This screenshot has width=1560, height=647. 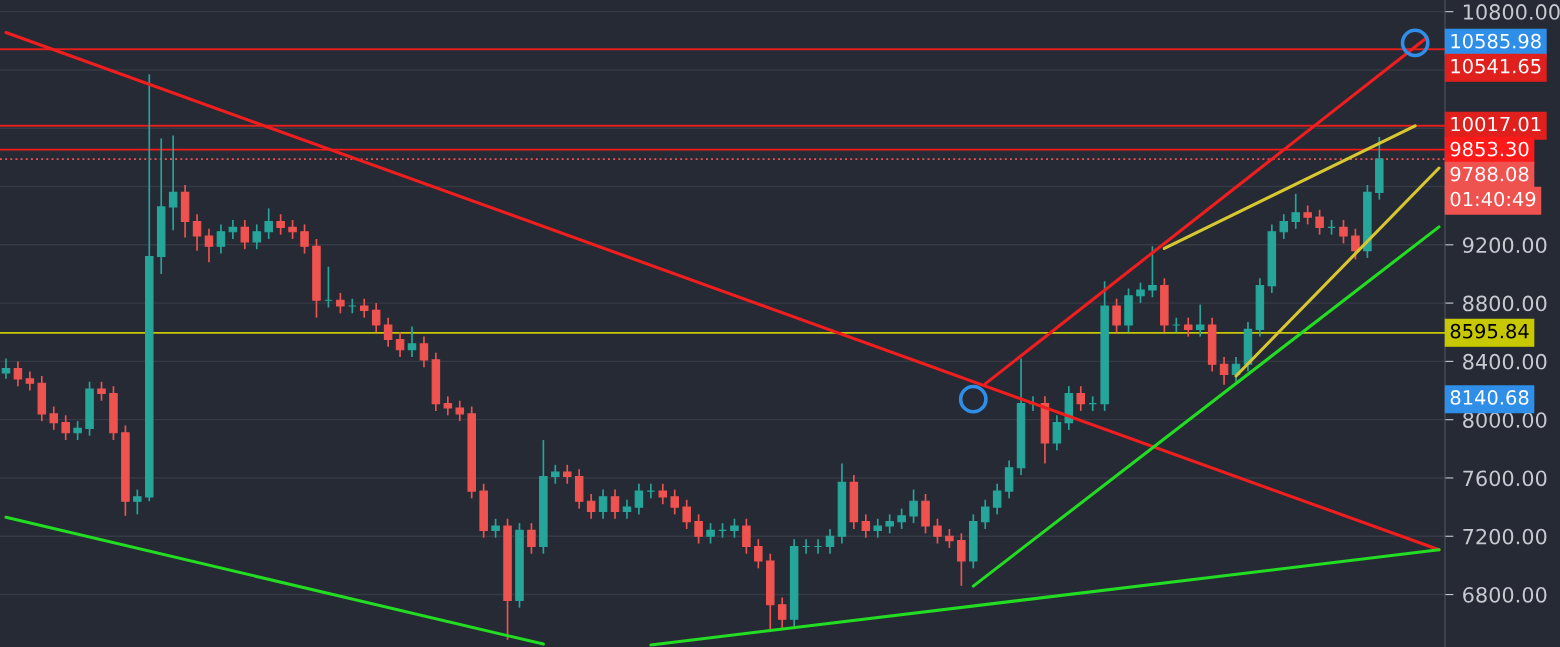 I want to click on y-tick-label: 8800.00, so click(x=1505, y=303).